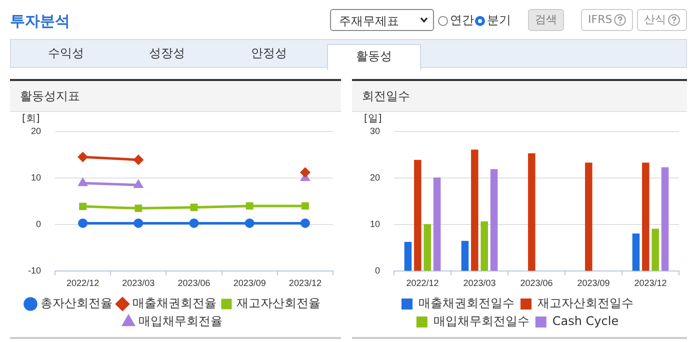 This screenshot has height=342, width=697. Describe the element at coordinates (174, 303) in the screenshot. I see `legend-label: 매출채권회전율` at that location.